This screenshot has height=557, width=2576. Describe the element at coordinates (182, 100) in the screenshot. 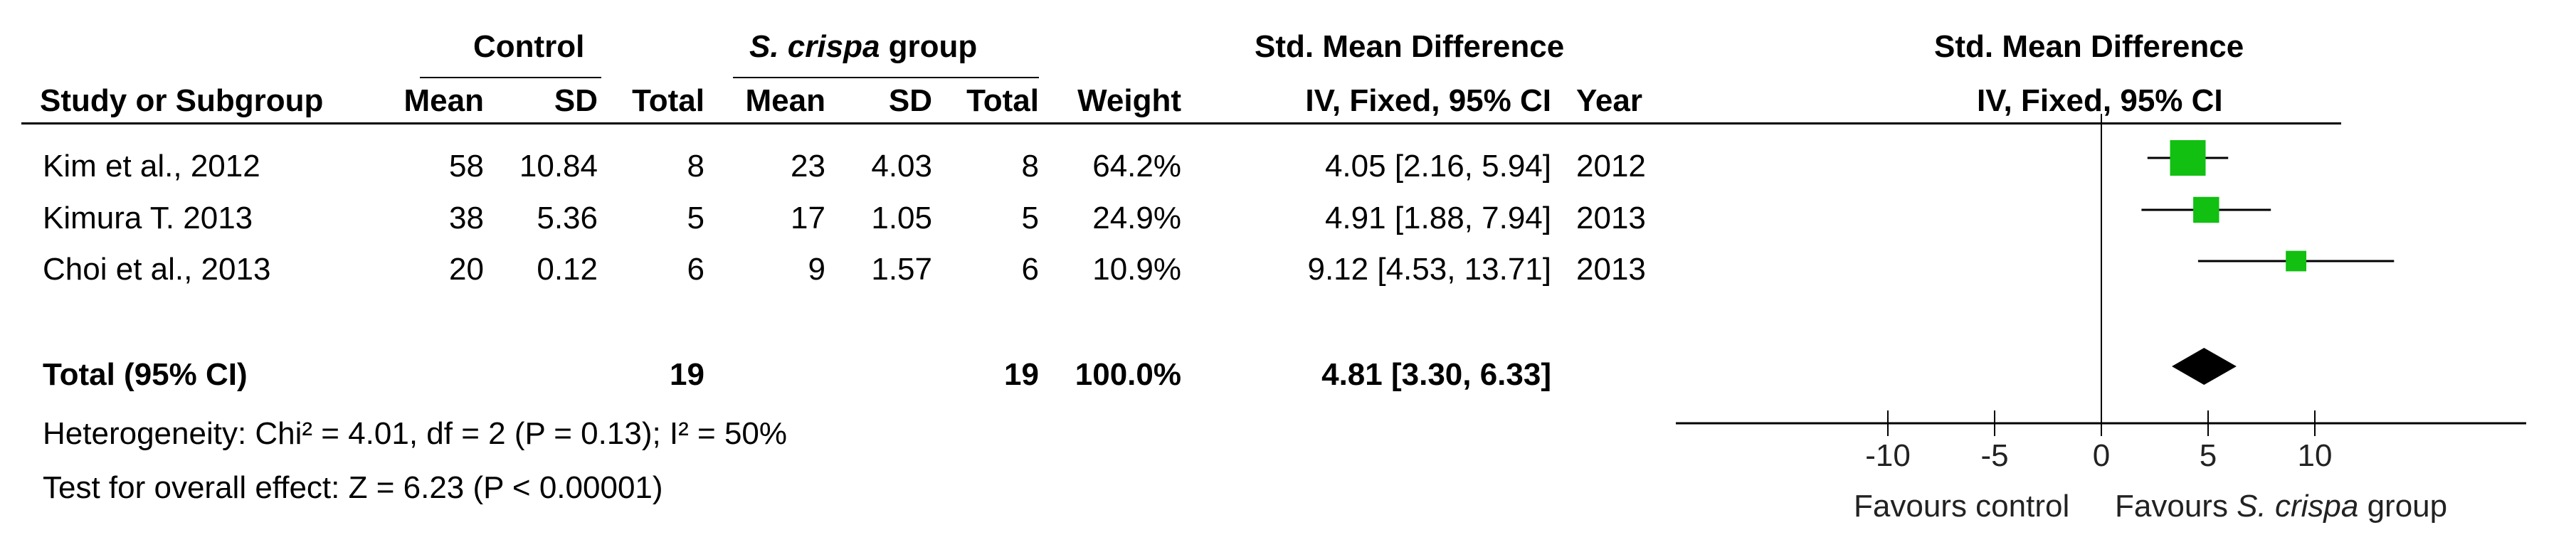

I see `col-study-header: Study or Subgroup` at that location.